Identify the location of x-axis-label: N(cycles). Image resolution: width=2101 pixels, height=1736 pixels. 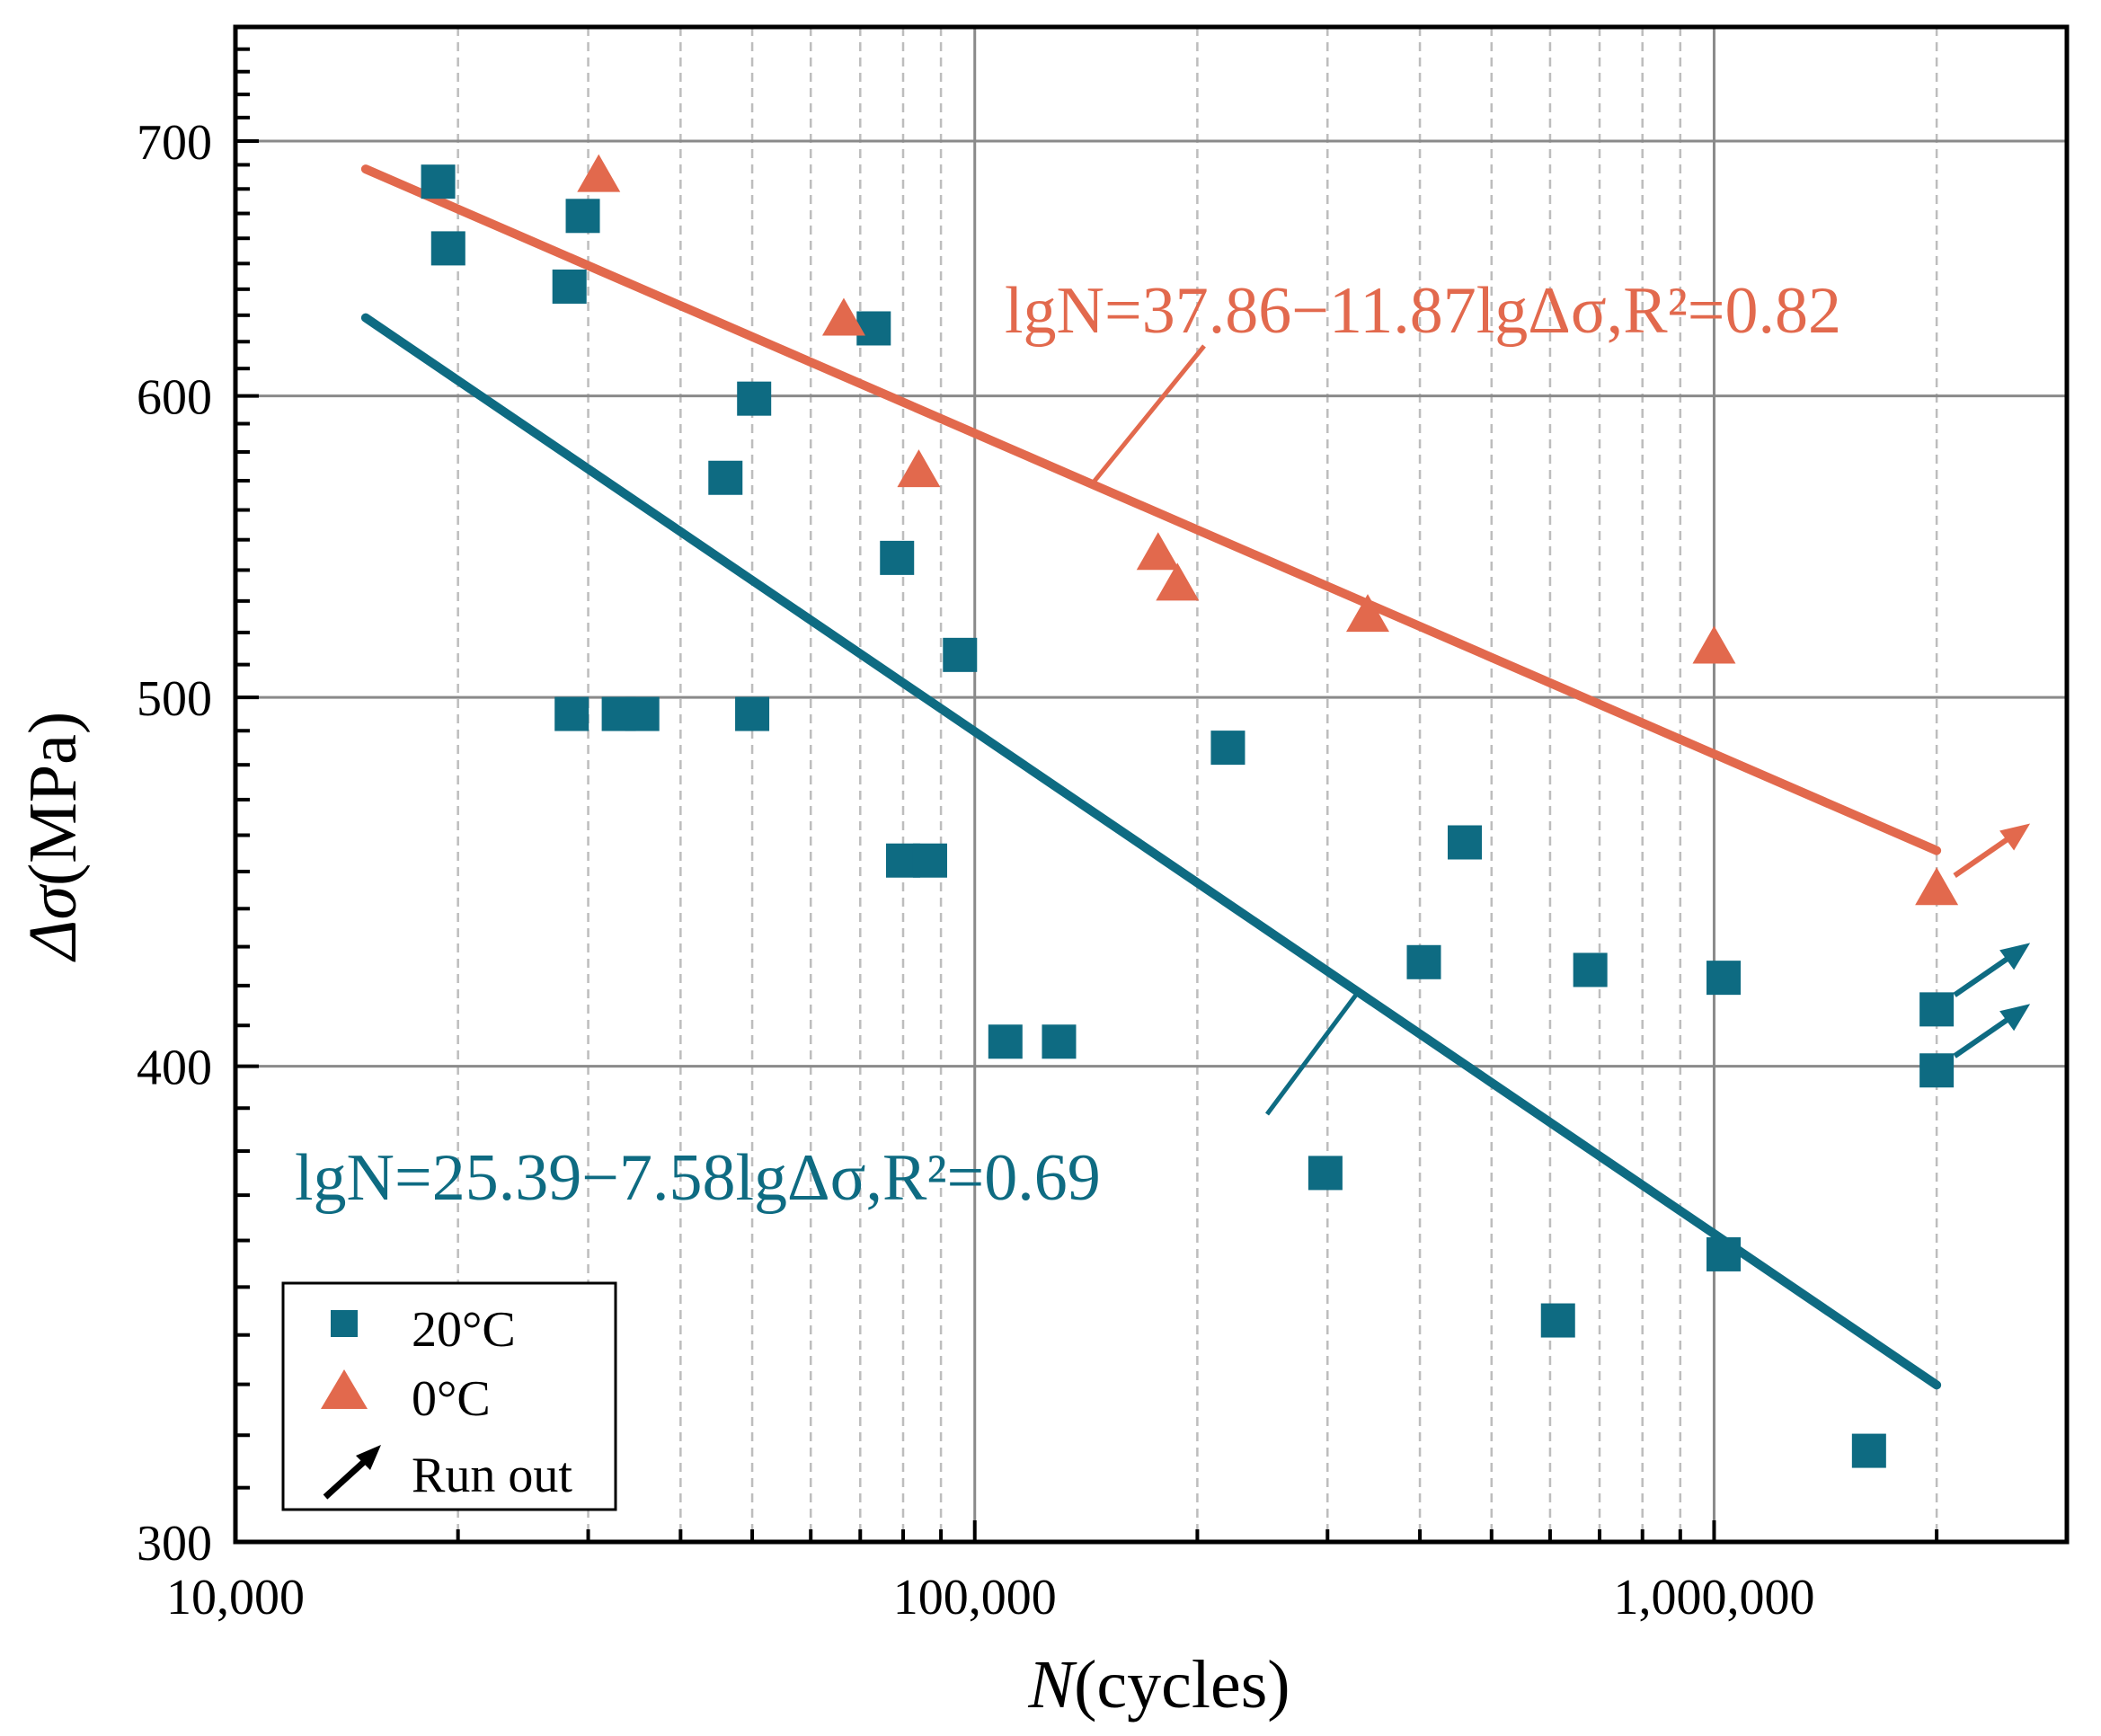
(1158, 1685).